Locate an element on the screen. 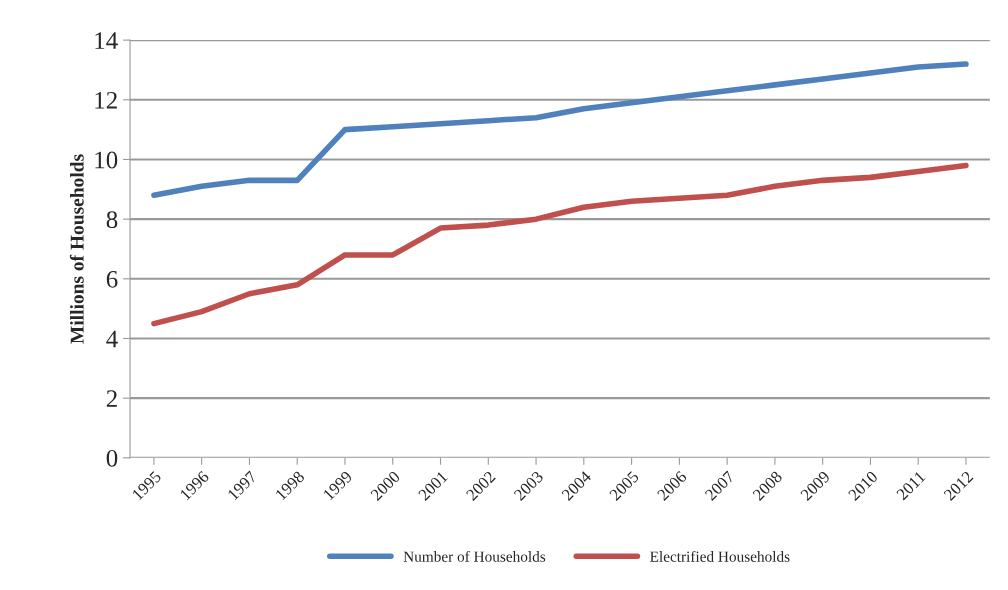 This screenshot has width=1008, height=590. x-tick-label: 1999 is located at coordinates (337, 485).